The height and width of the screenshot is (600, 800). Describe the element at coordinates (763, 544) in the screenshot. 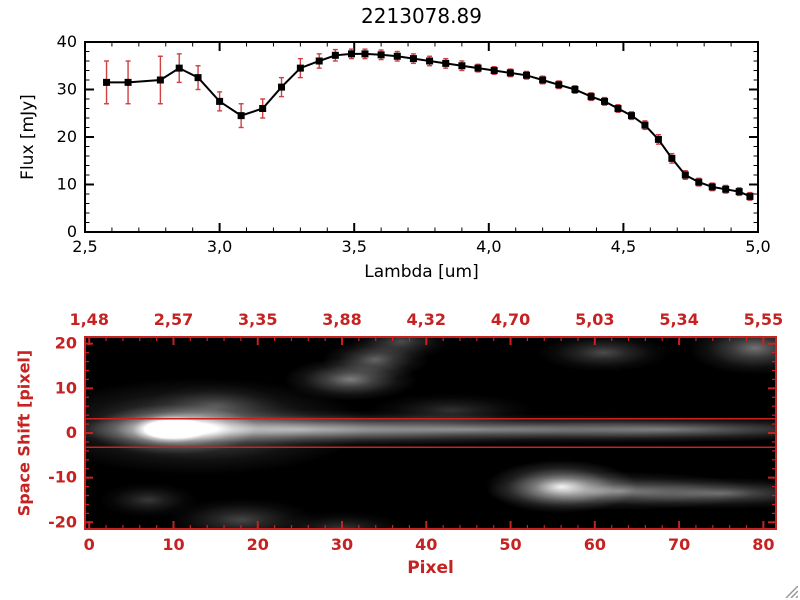

I see `svg-text: 80` at that location.